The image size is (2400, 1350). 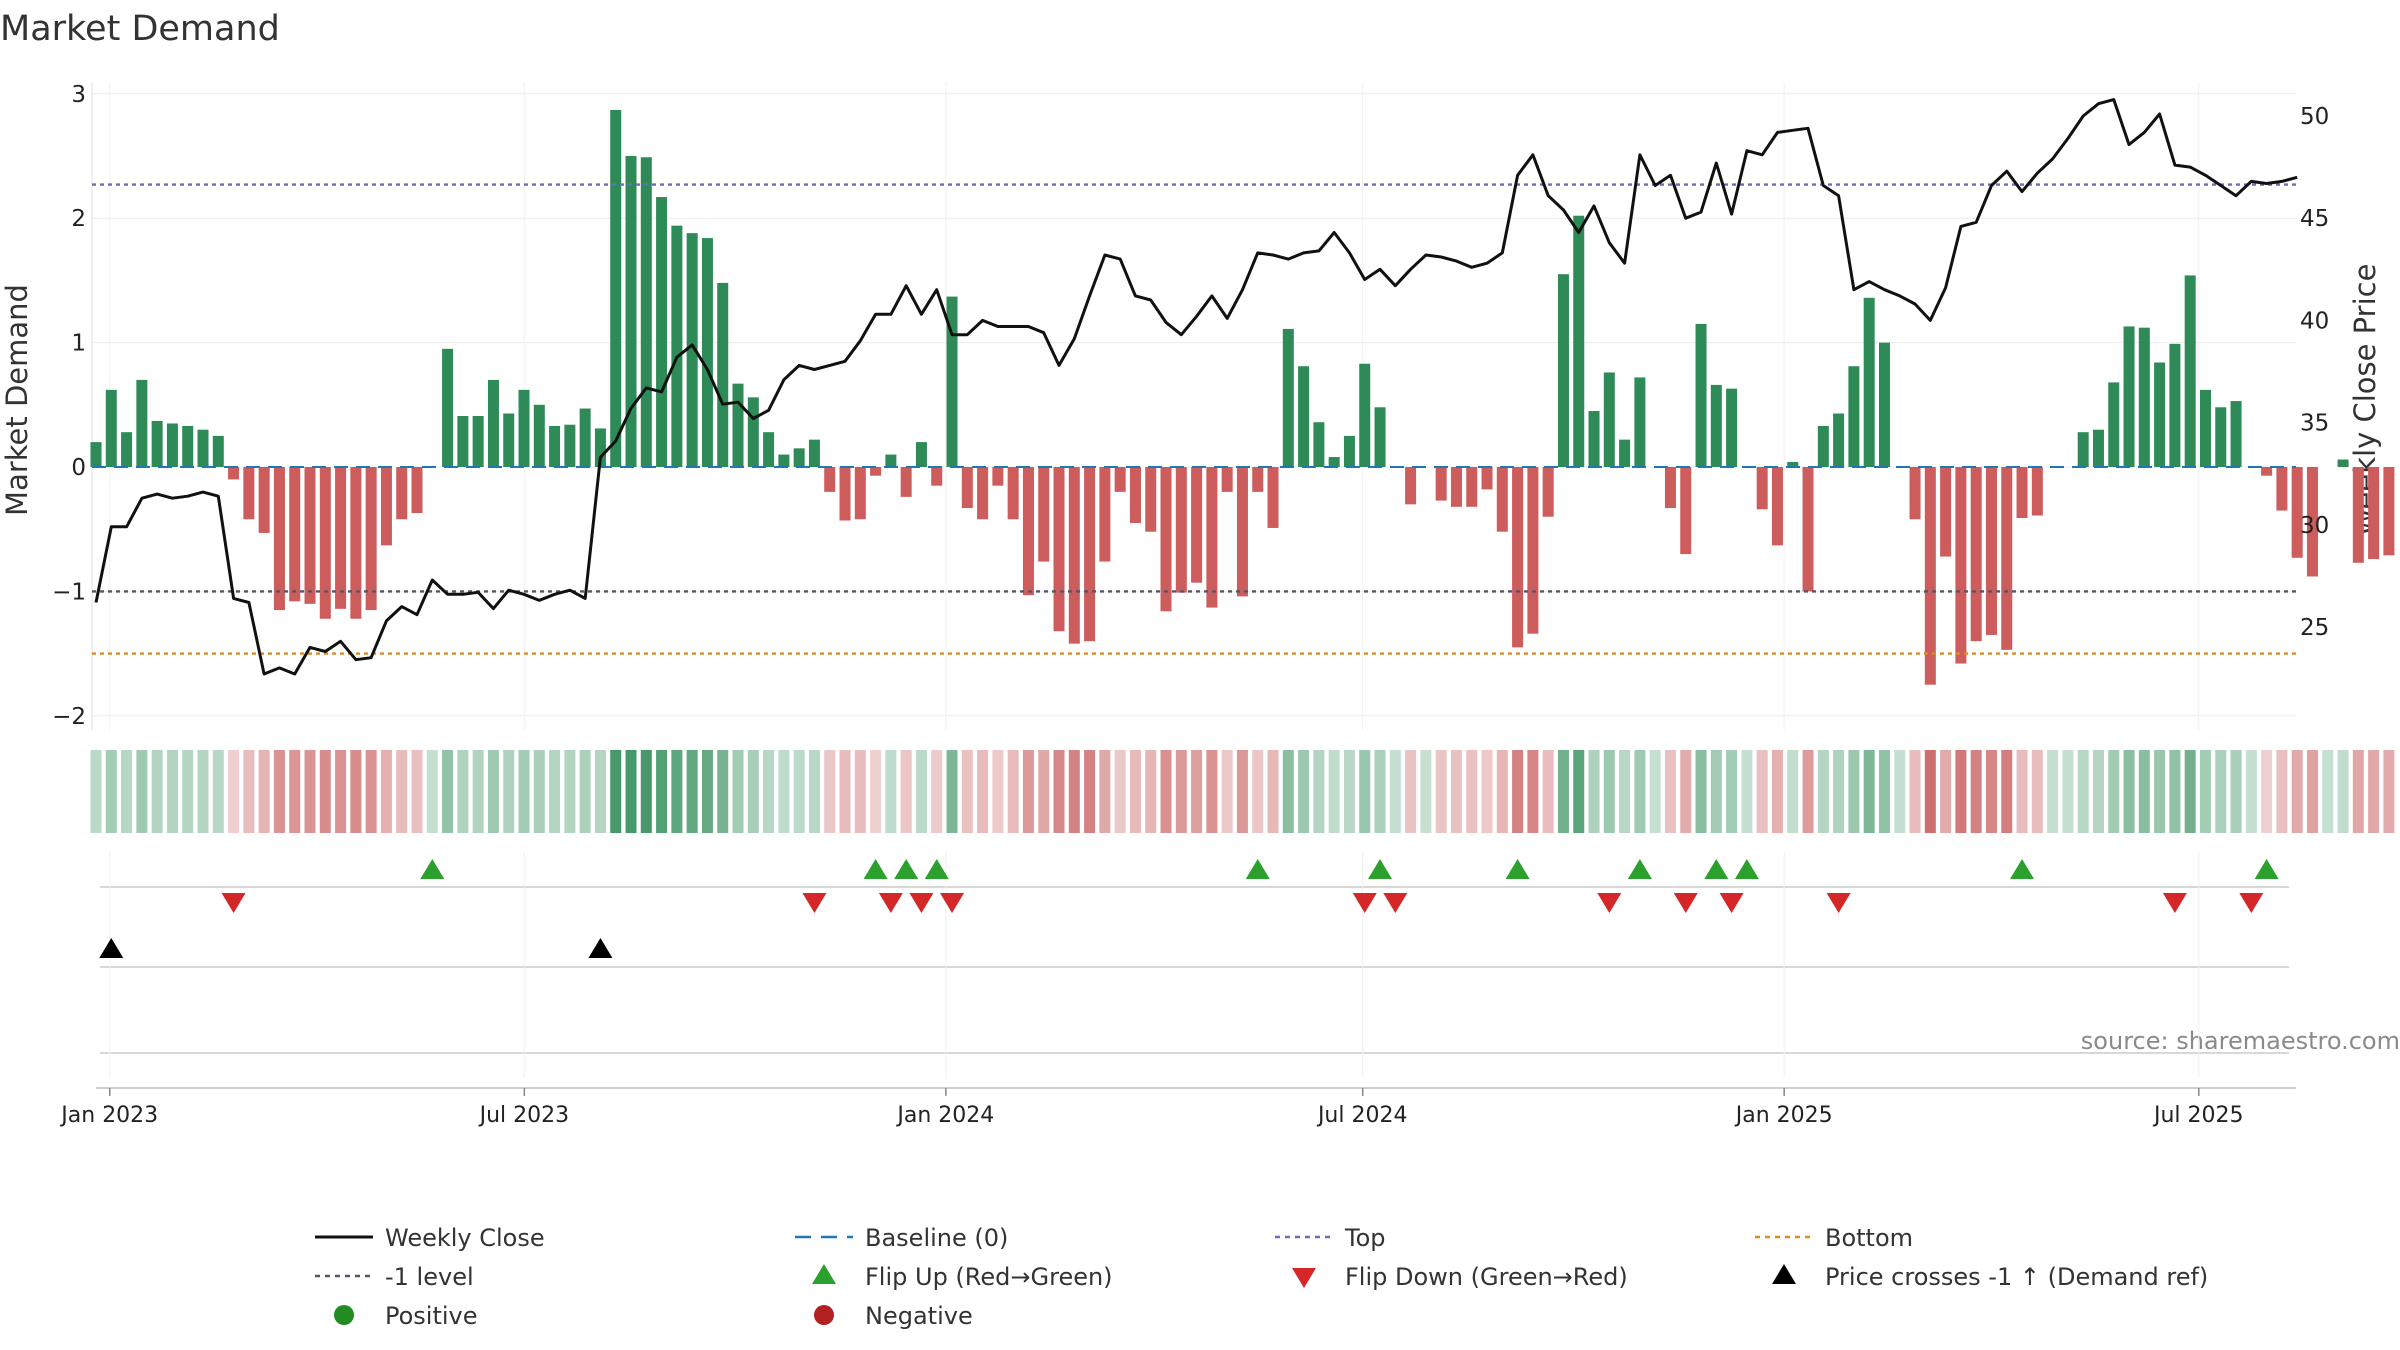 What do you see at coordinates (1330, 1238) in the screenshot?
I see `legend-item: Top` at bounding box center [1330, 1238].